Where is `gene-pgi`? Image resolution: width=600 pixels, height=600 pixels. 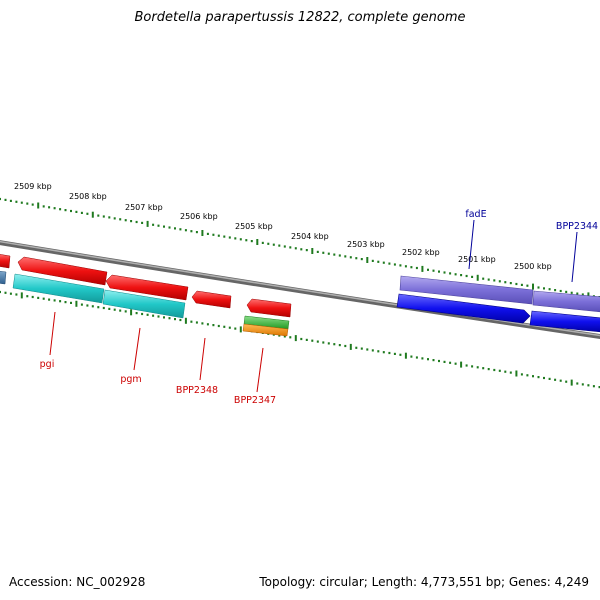 gene-pgi is located at coordinates (58, 288).